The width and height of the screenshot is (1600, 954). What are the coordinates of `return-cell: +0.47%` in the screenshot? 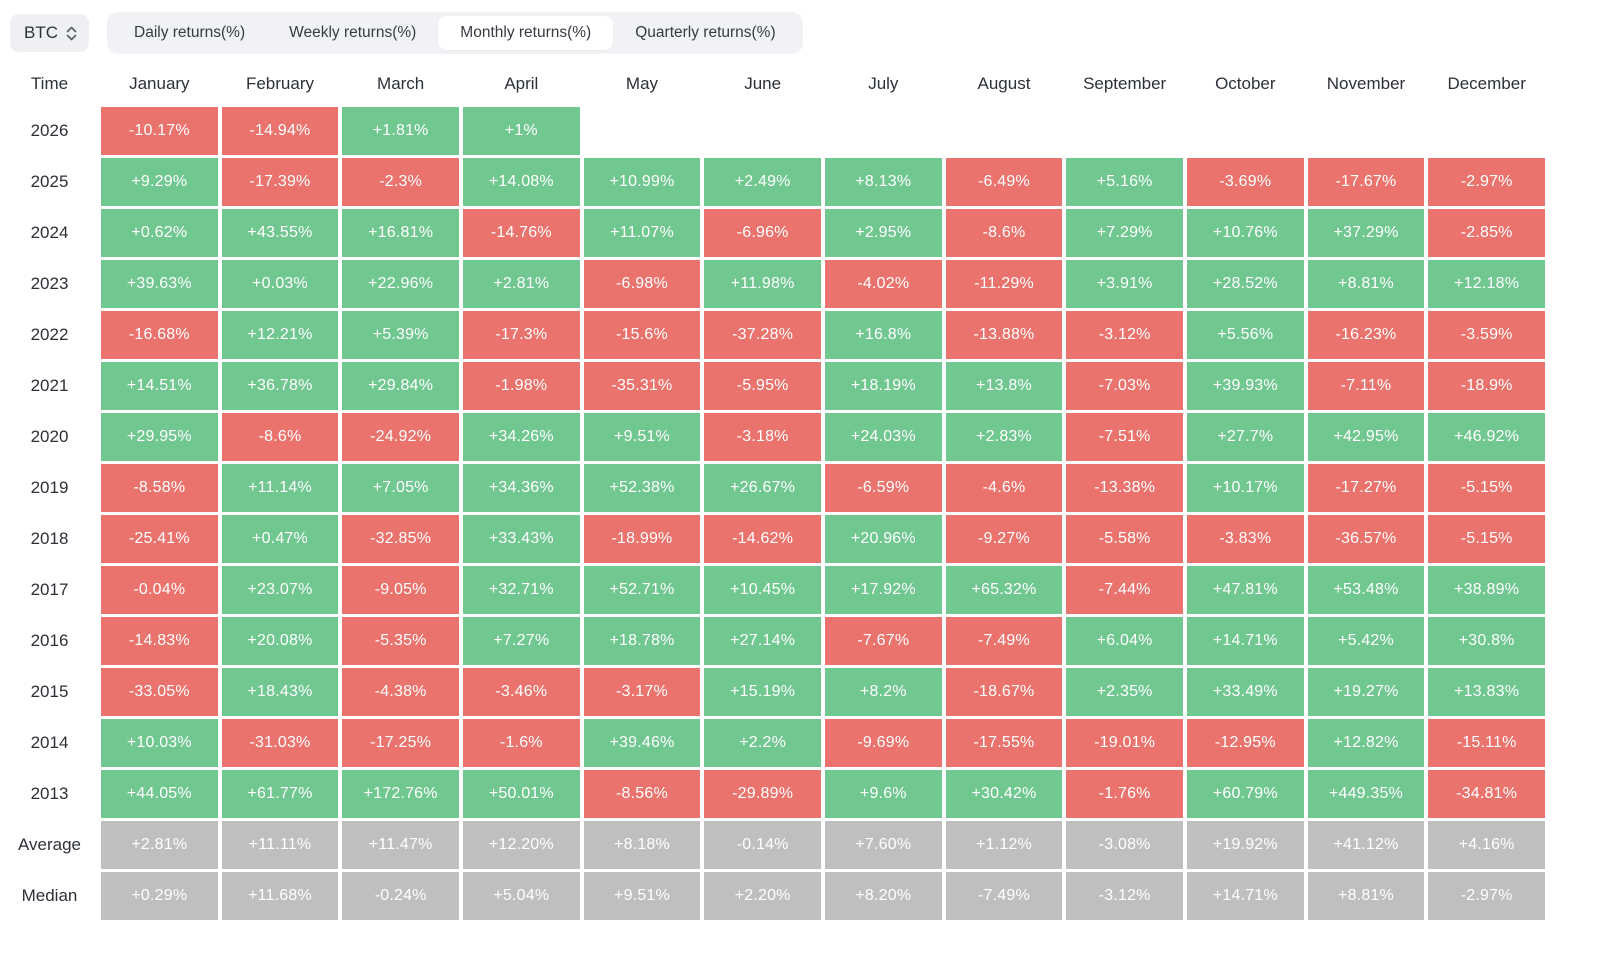 It's located at (280, 539).